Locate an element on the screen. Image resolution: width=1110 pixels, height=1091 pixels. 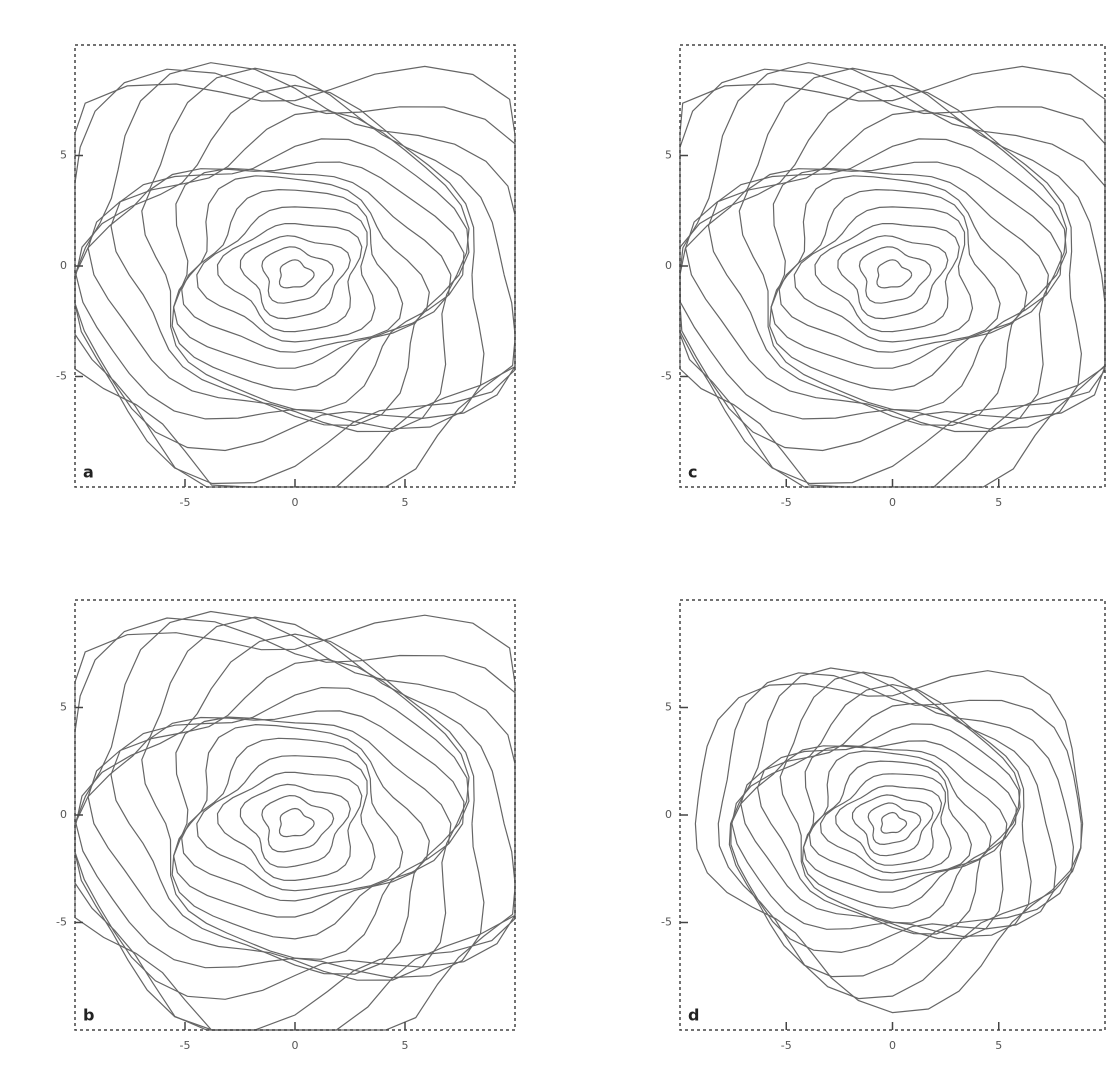
panel-label: b is located at coordinates (88, 1015).